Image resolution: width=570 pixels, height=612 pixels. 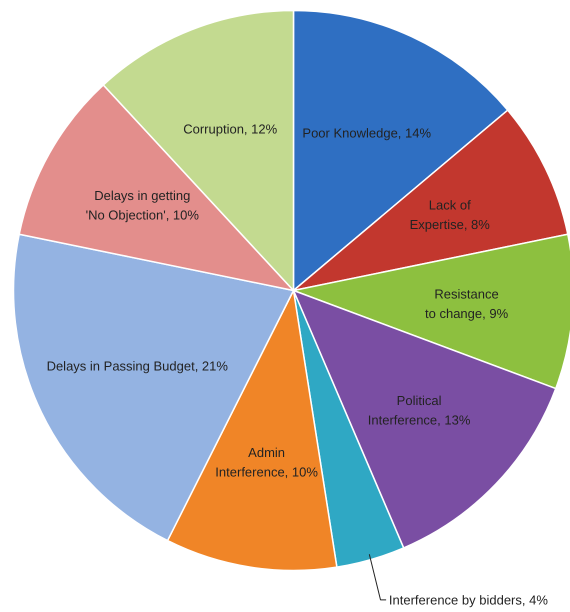 What do you see at coordinates (467, 304) in the screenshot?
I see `slice-label: Resistance to change, 9%` at bounding box center [467, 304].